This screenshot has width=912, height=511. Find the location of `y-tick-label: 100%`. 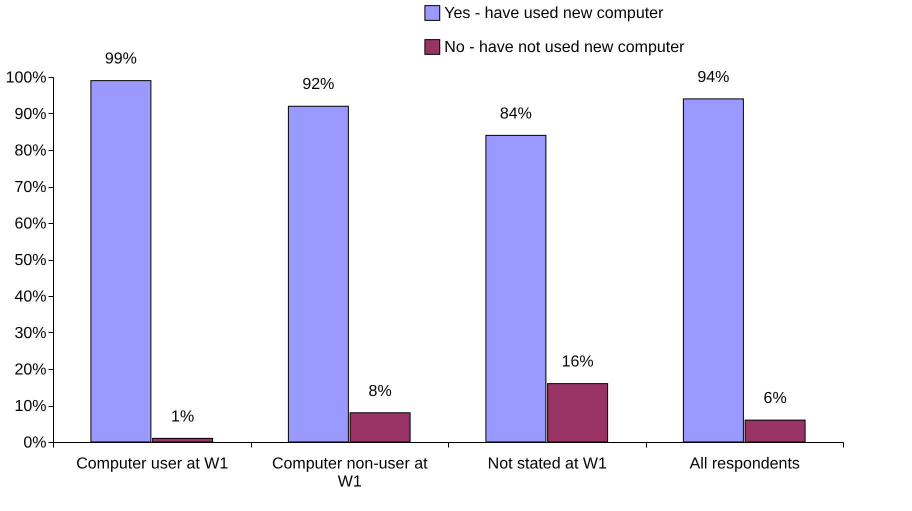

y-tick-label: 100% is located at coordinates (26, 78).